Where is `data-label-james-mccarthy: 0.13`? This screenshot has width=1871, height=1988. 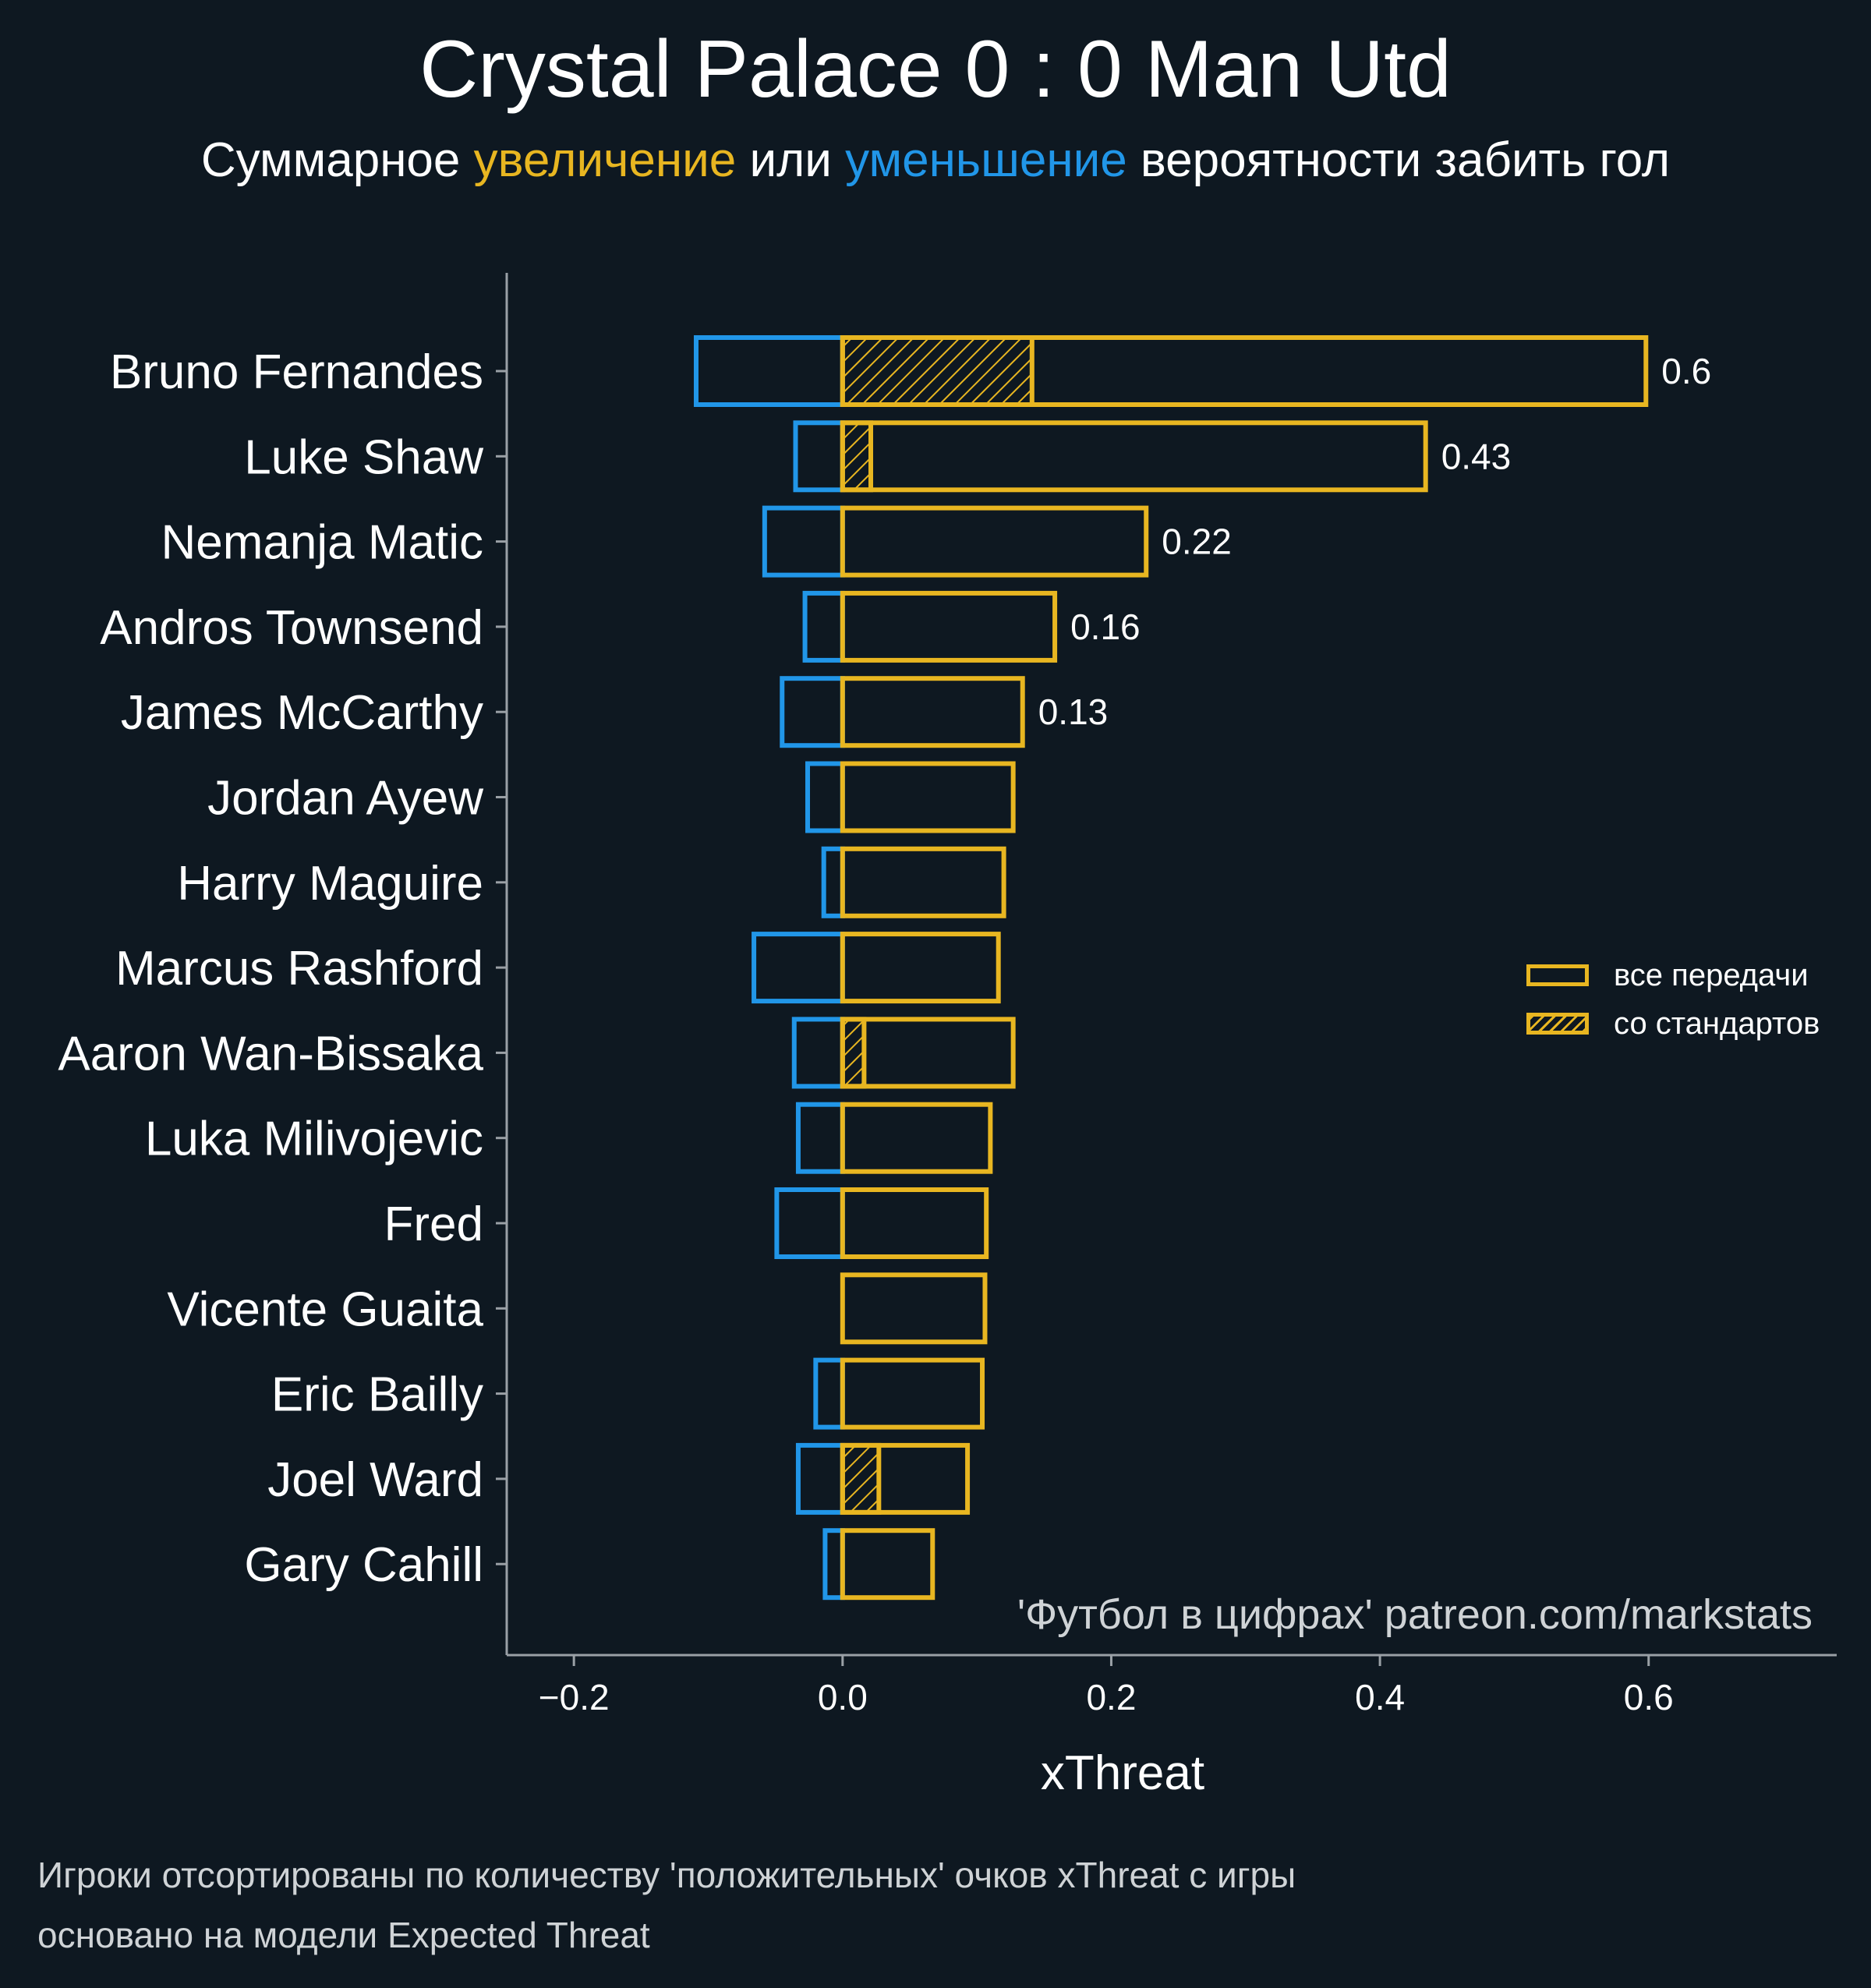
data-label-james-mccarthy: 0.13 is located at coordinates (1073, 712).